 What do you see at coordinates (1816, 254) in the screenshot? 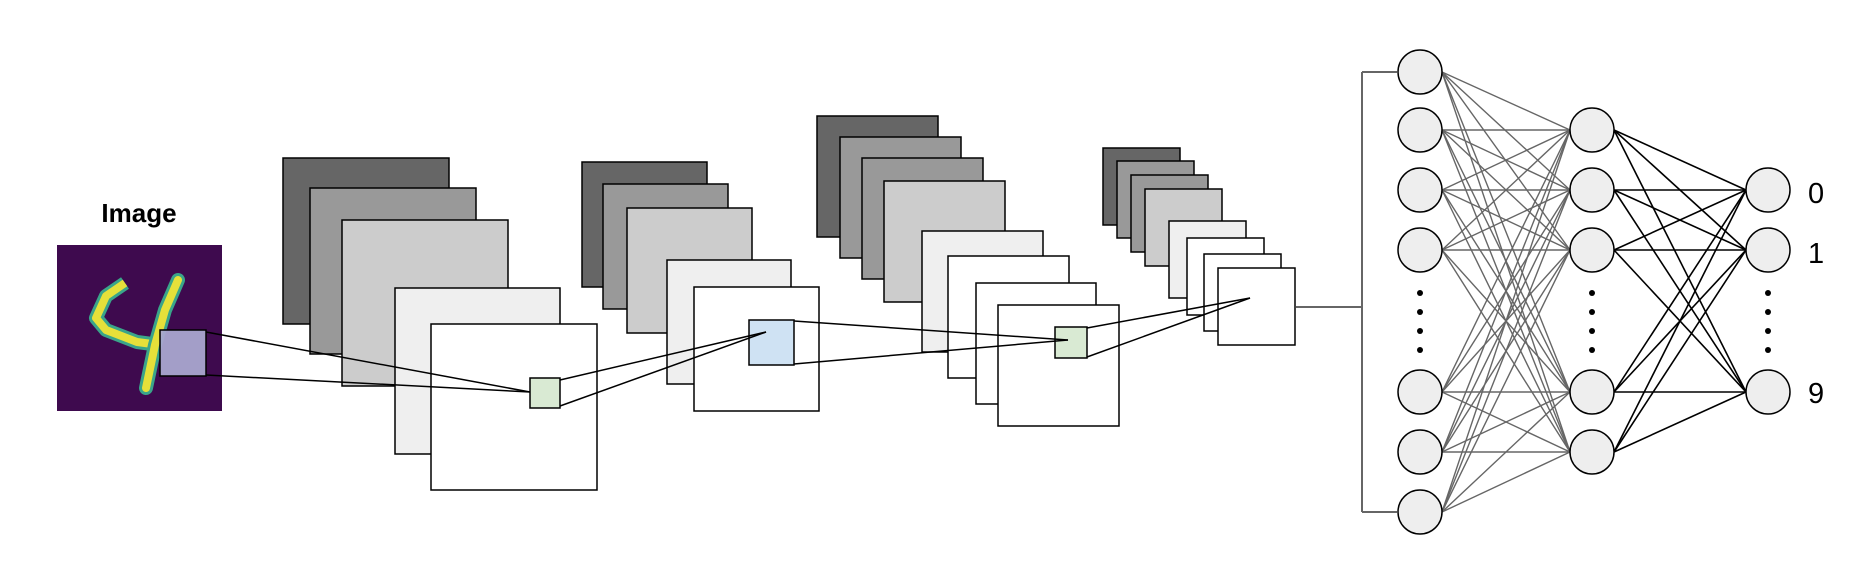
I see `output-label-1: 1` at bounding box center [1816, 254].